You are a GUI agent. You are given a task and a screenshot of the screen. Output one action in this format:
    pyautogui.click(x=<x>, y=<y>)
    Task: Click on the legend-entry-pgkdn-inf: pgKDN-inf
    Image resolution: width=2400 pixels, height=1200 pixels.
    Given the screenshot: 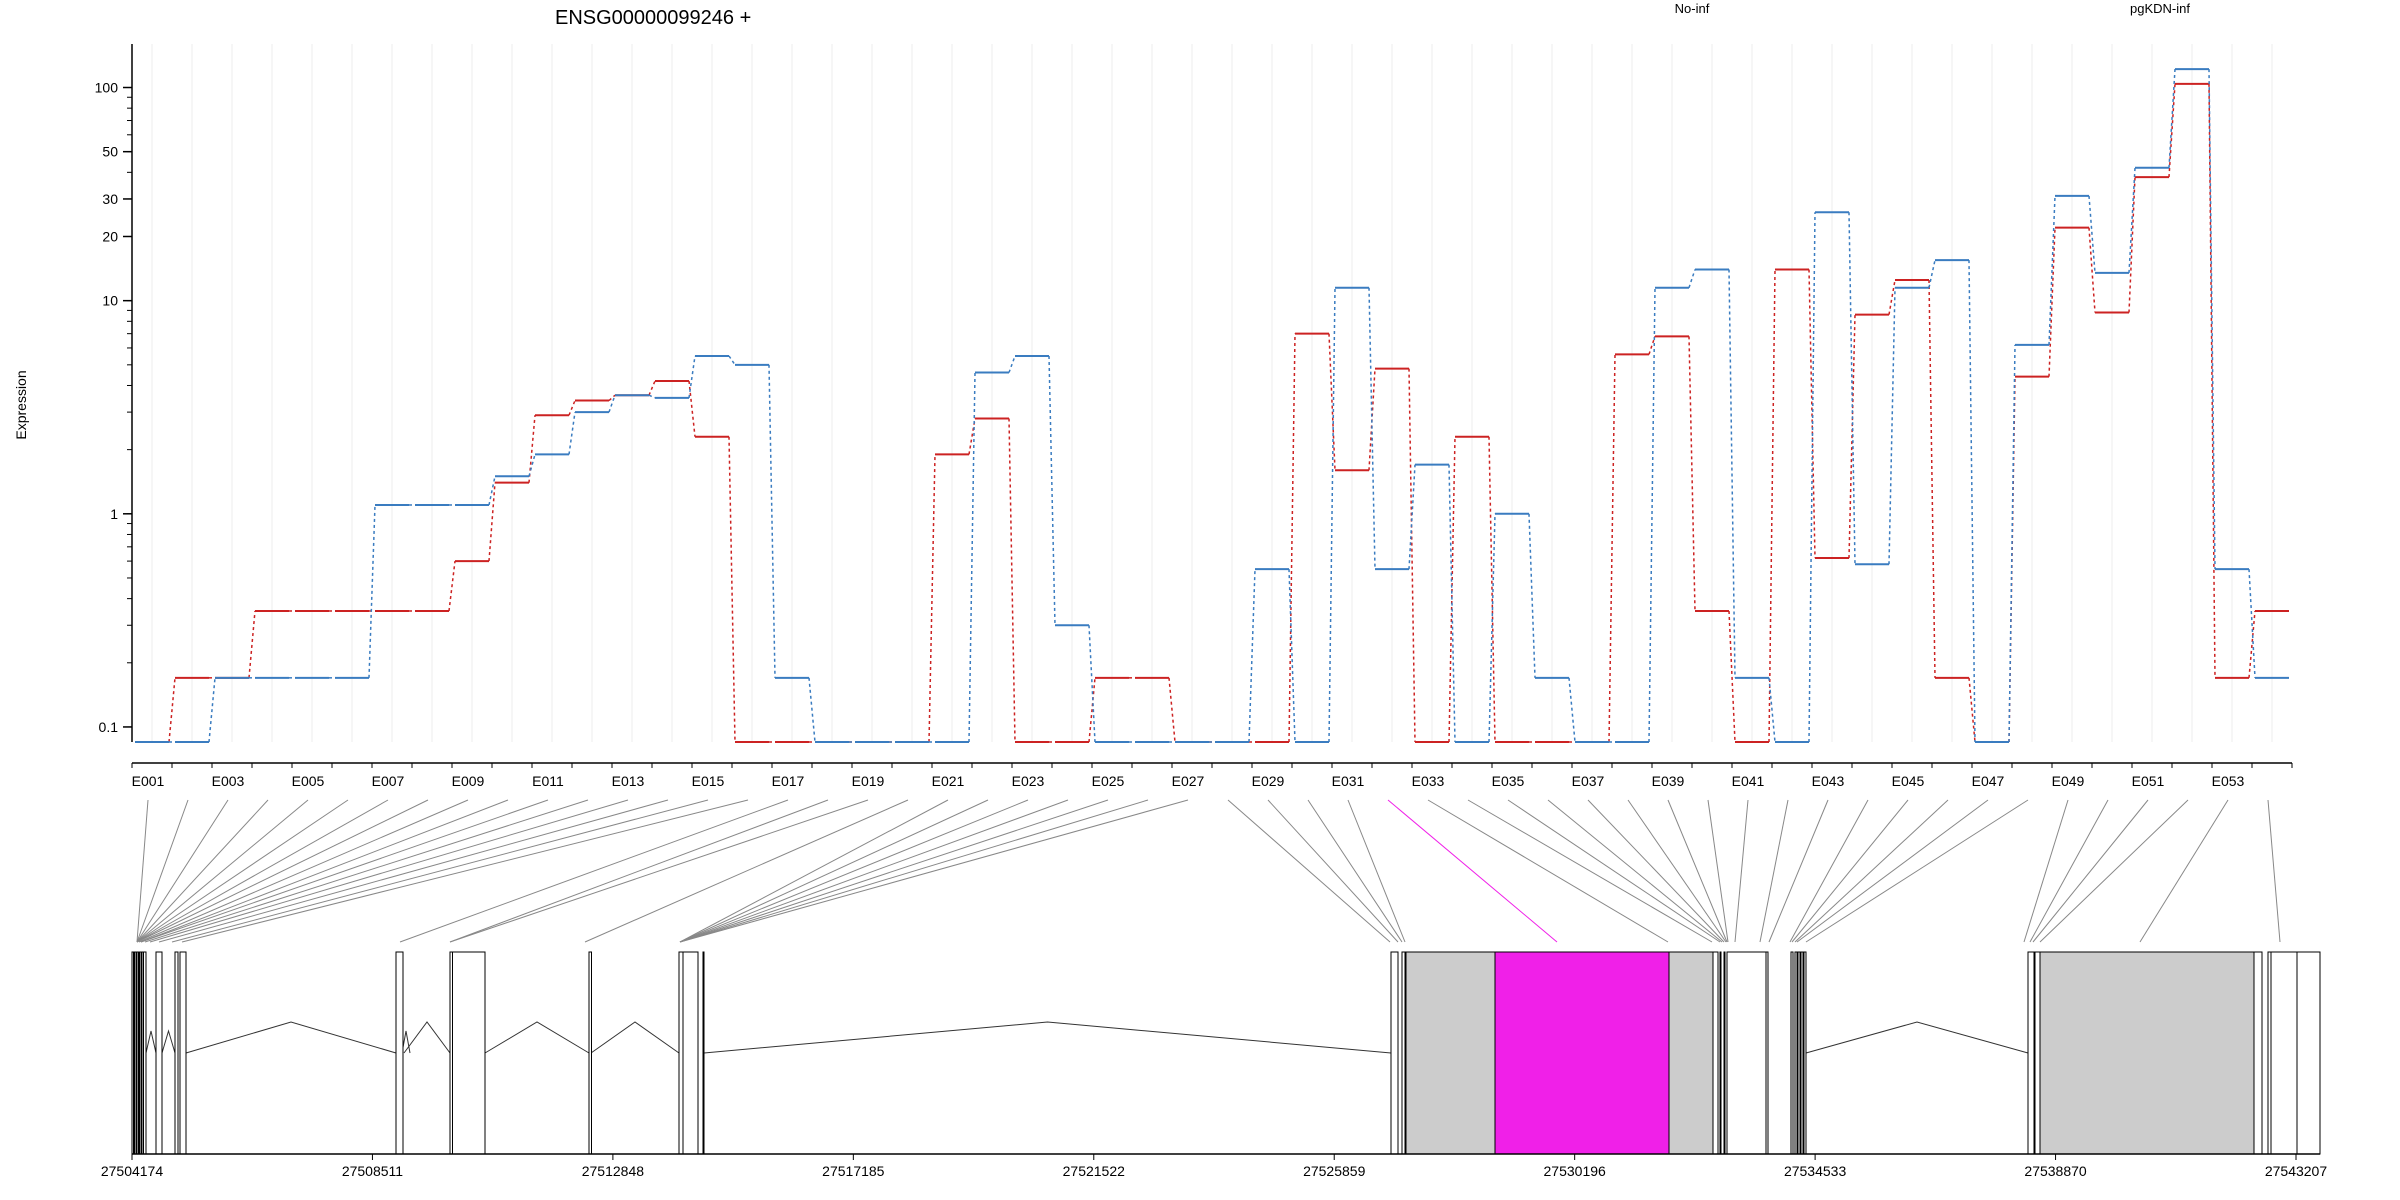 What is the action you would take?
    pyautogui.click(x=2160, y=8)
    